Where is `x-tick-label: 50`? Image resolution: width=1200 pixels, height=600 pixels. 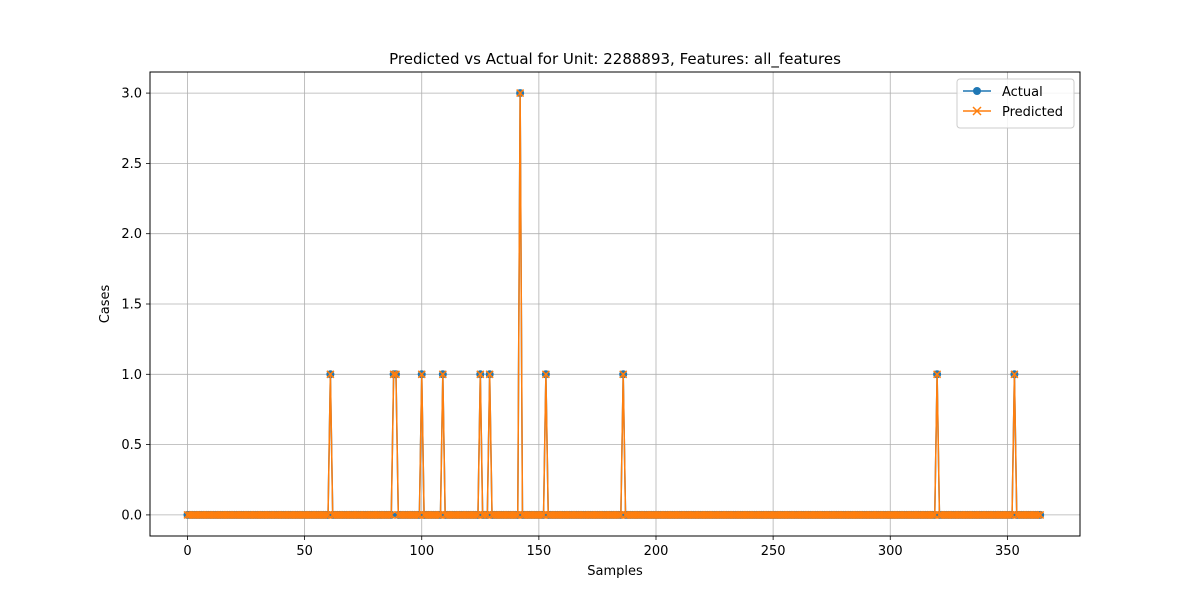
x-tick-label: 50 is located at coordinates (304, 551).